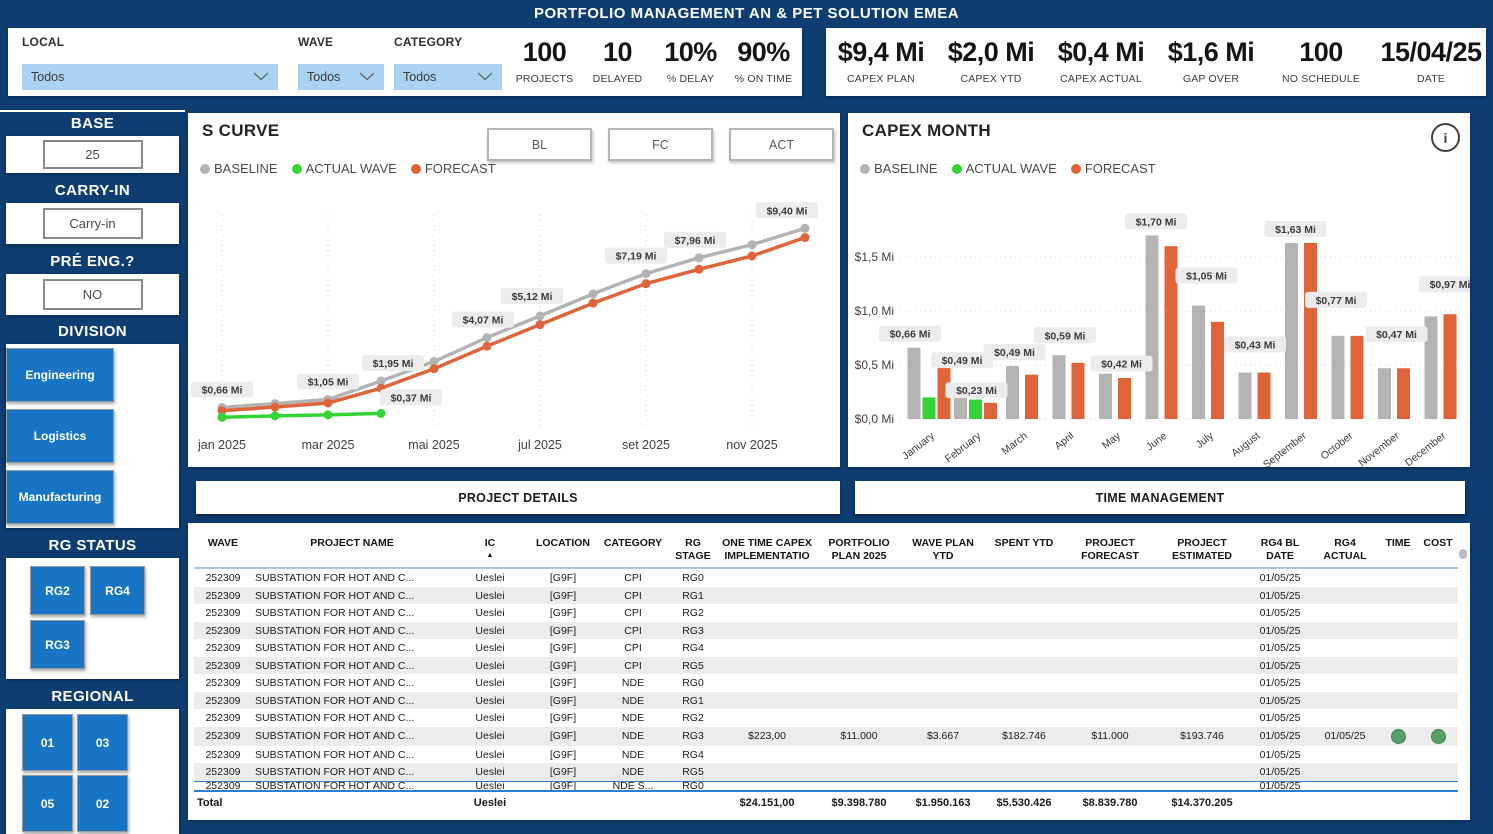  Describe the element at coordinates (1110, 550) in the screenshot. I see `column-header-forecast: PROJECT FORECAST` at that location.